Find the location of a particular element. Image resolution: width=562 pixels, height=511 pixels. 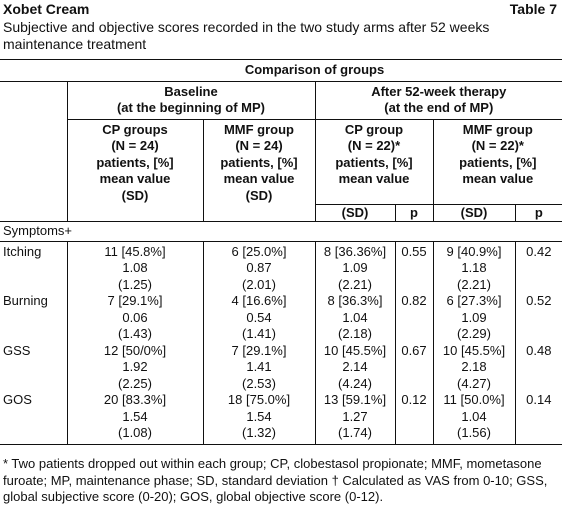

cell-mean: 1.27 is located at coordinates (355, 416).